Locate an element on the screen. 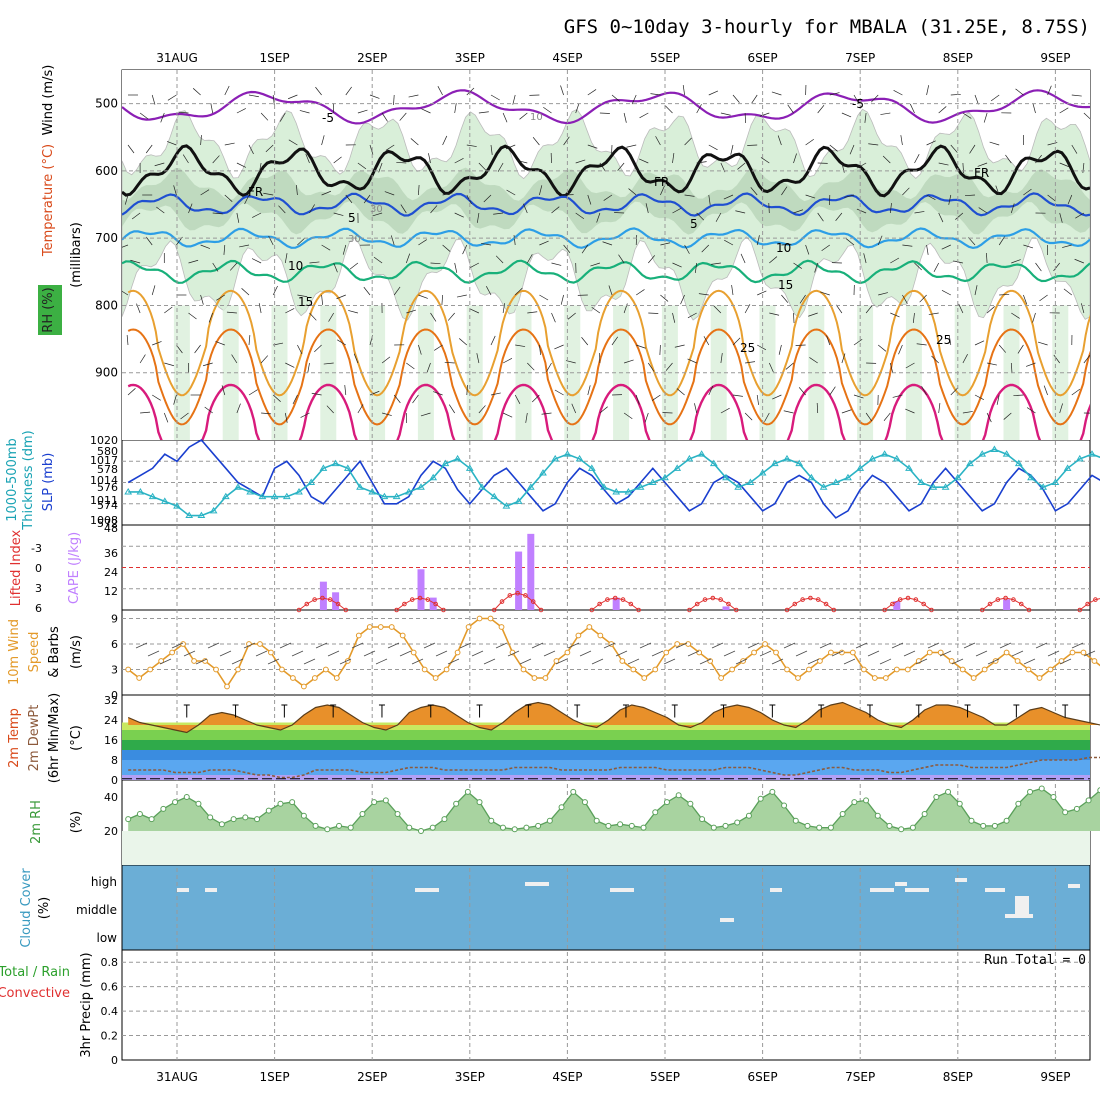  wind-tick: 0 is located at coordinates (114, 695).